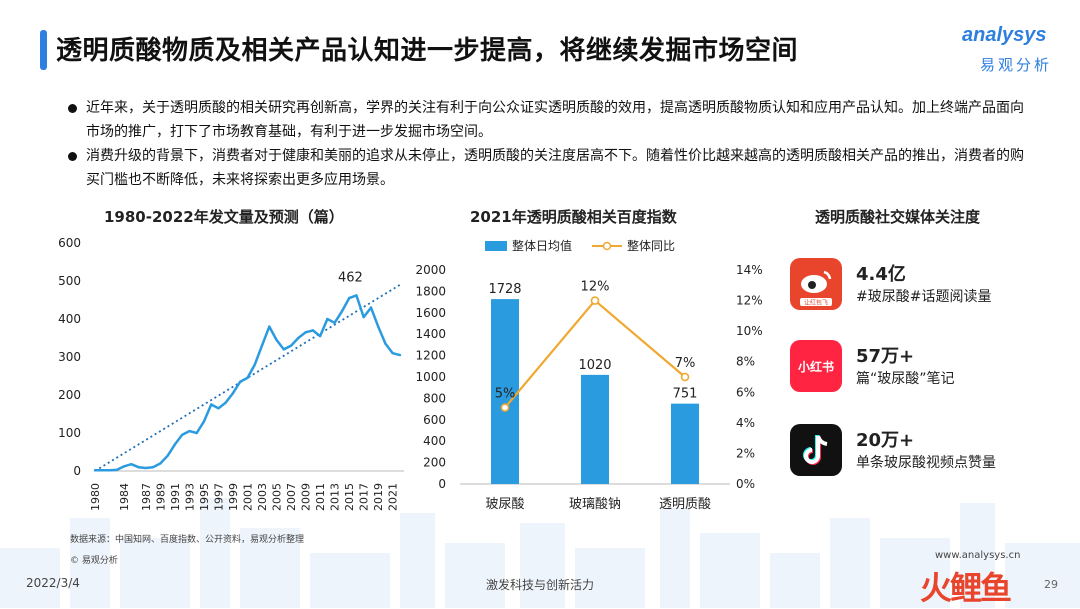 This screenshot has width=1080, height=609. Describe the element at coordinates (306, 497) in the screenshot. I see `x-tick-label: 2009` at that location.